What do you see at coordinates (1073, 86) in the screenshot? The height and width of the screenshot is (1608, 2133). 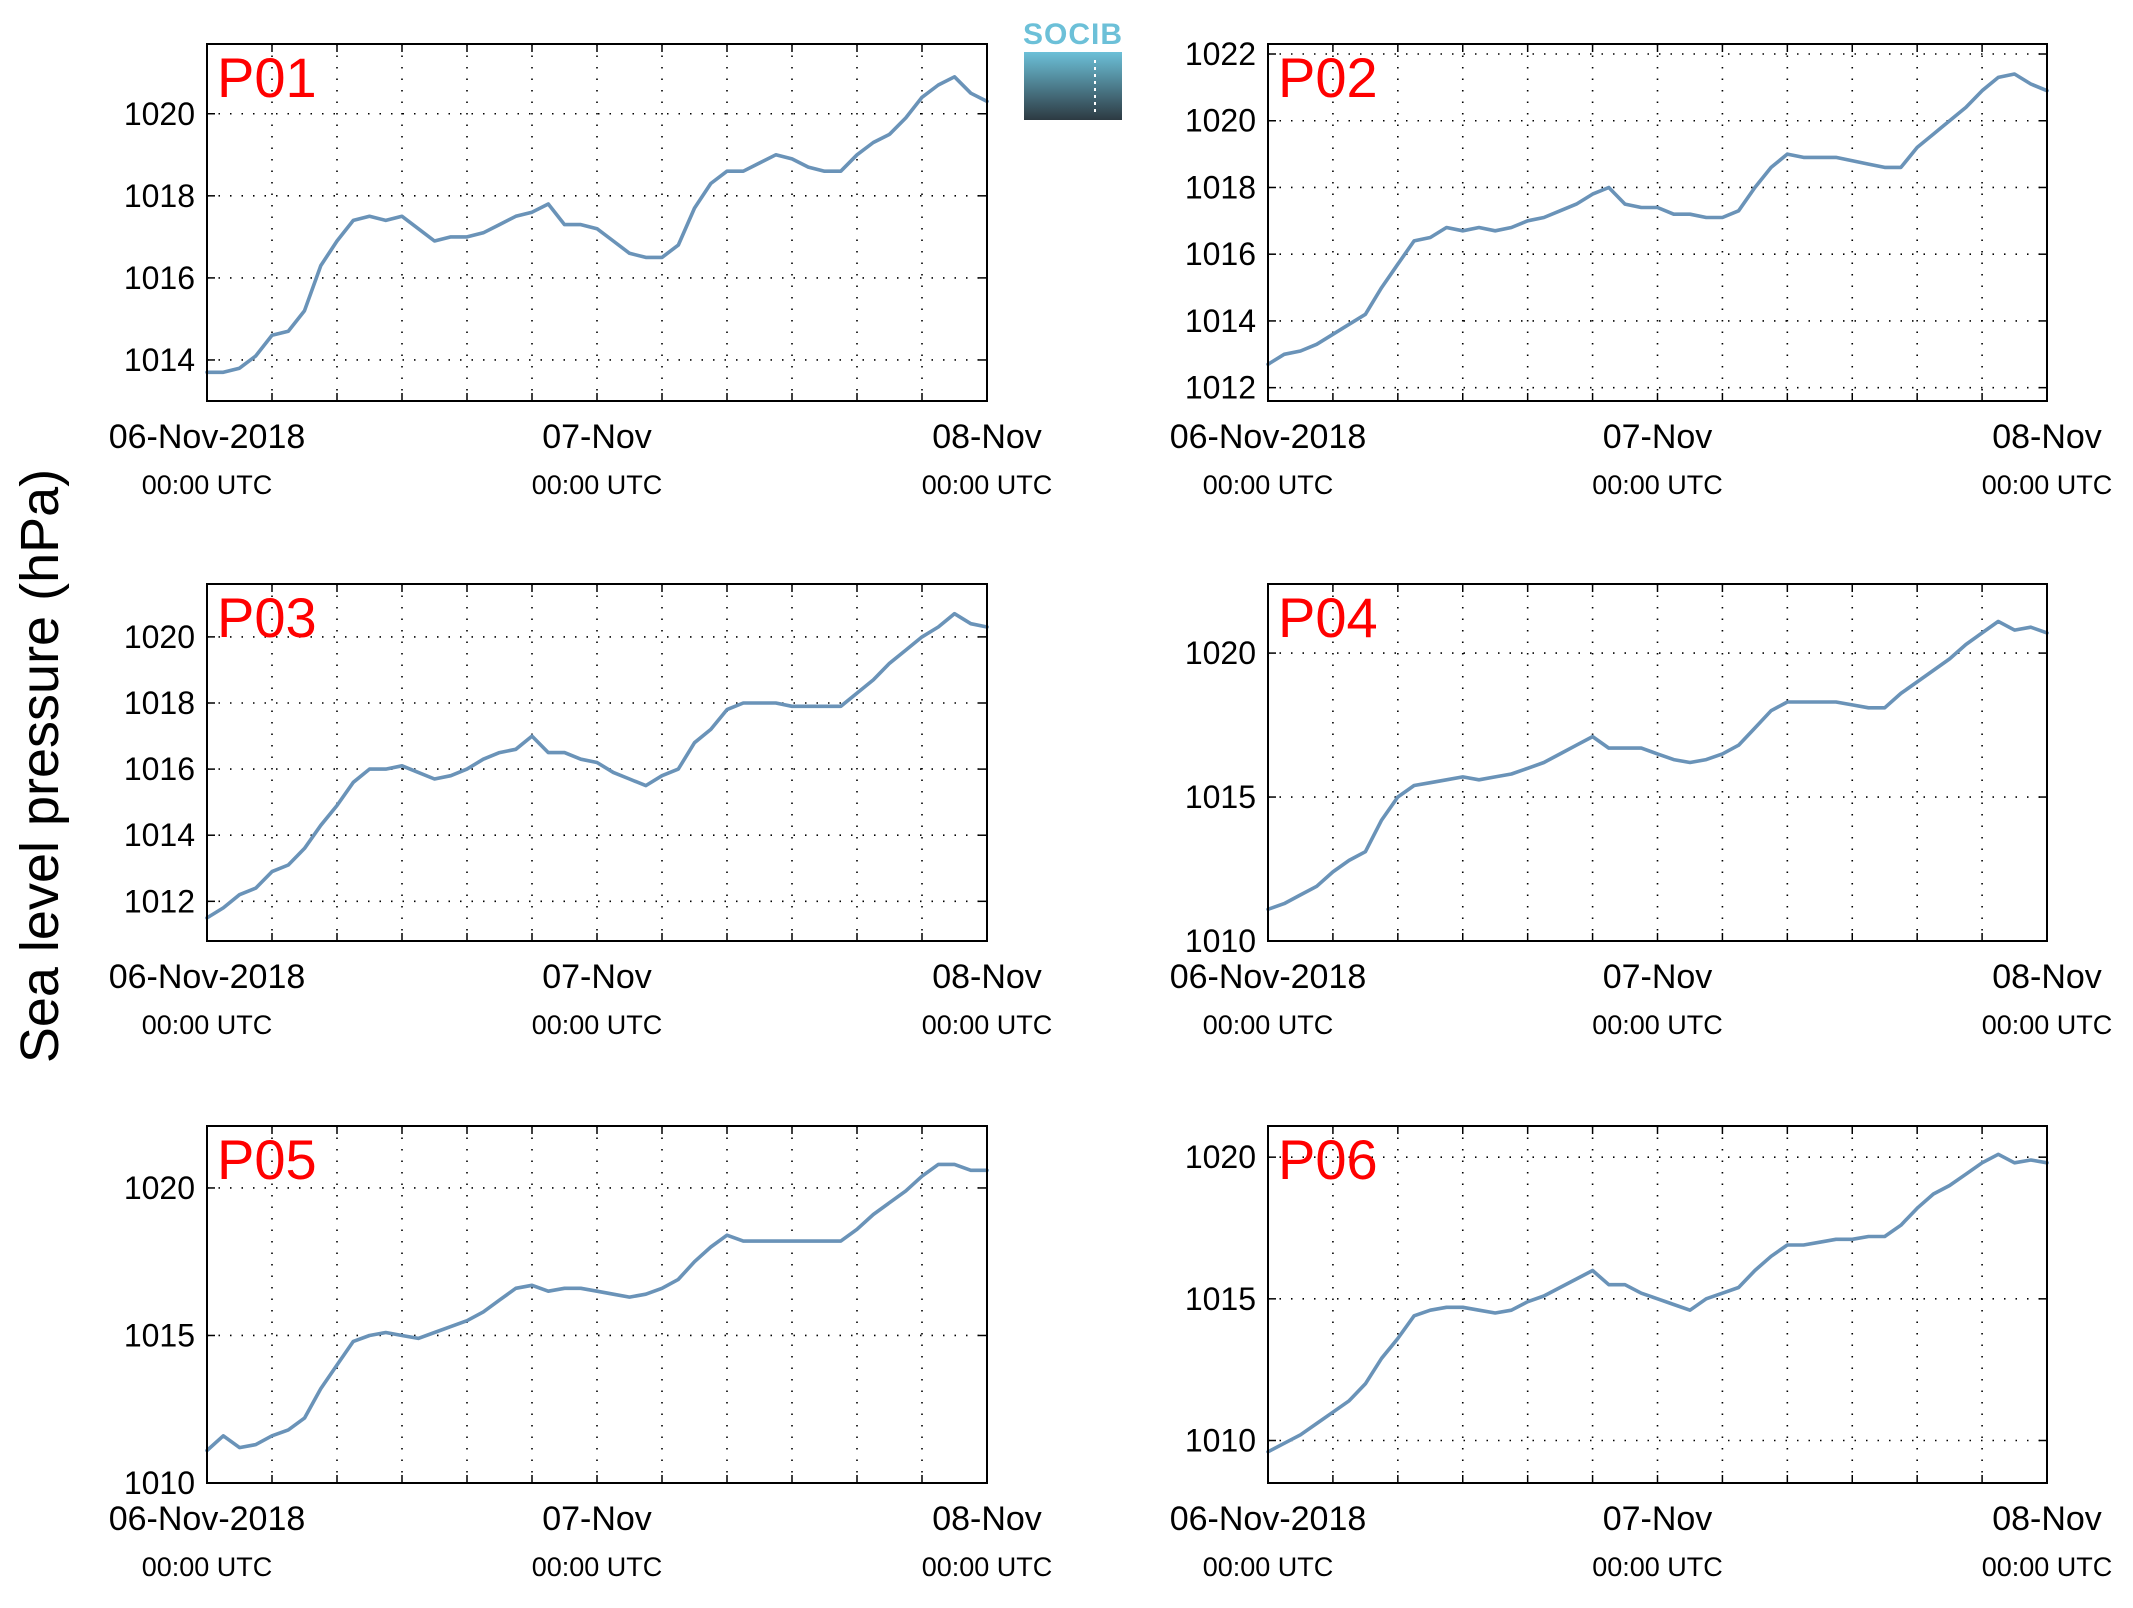 I see `socib-logo-block` at bounding box center [1073, 86].